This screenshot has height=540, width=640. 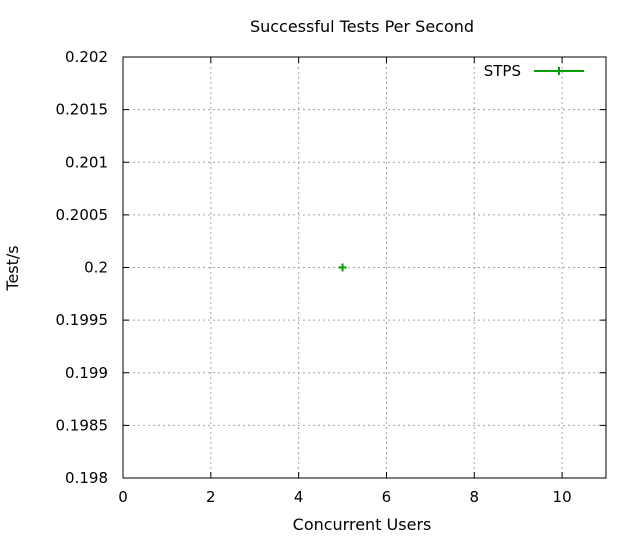 What do you see at coordinates (211, 497) in the screenshot?
I see `x-tick-label: 2` at bounding box center [211, 497].